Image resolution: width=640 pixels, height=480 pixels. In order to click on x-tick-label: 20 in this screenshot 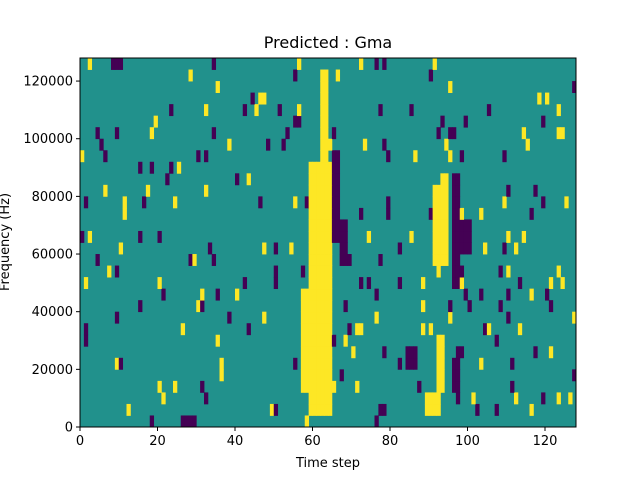, I will do `click(157, 441)`.